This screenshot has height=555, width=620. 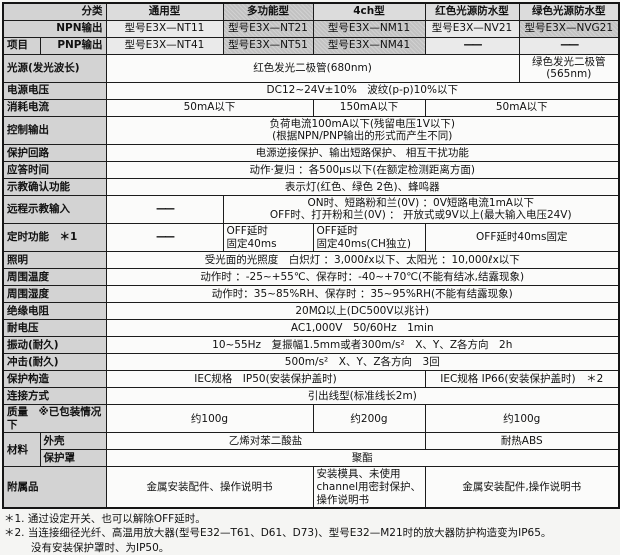 I want to click on model-pnp-4ch: 型号E3X—NM41, so click(x=369, y=45).